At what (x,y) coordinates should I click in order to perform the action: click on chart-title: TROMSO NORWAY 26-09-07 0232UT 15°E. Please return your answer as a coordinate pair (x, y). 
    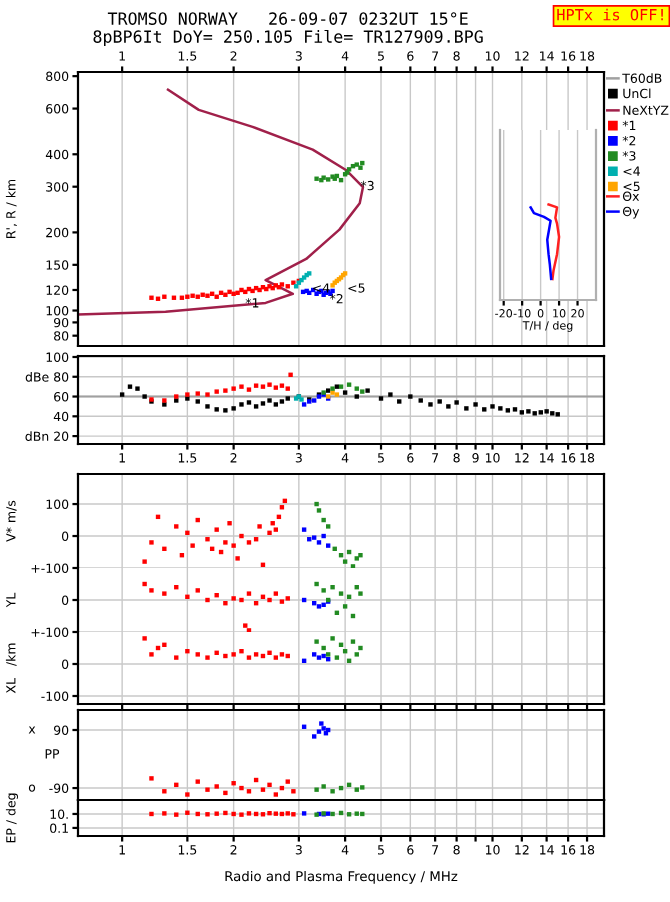
    Looking at the image, I should click on (287, 18).